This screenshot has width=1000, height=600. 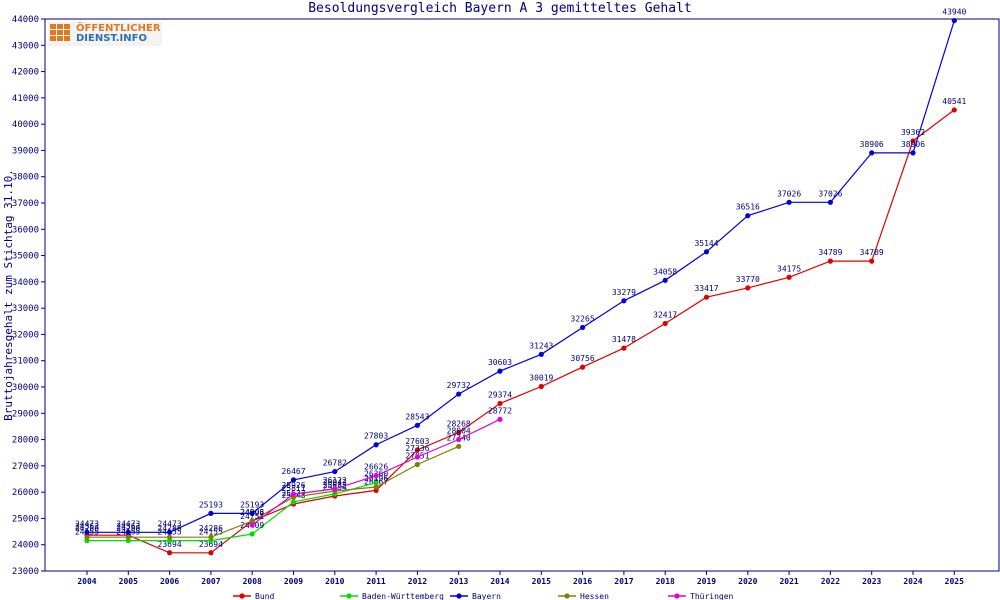 What do you see at coordinates (499, 581) in the screenshot?
I see `x-tick-label: 2014` at bounding box center [499, 581].